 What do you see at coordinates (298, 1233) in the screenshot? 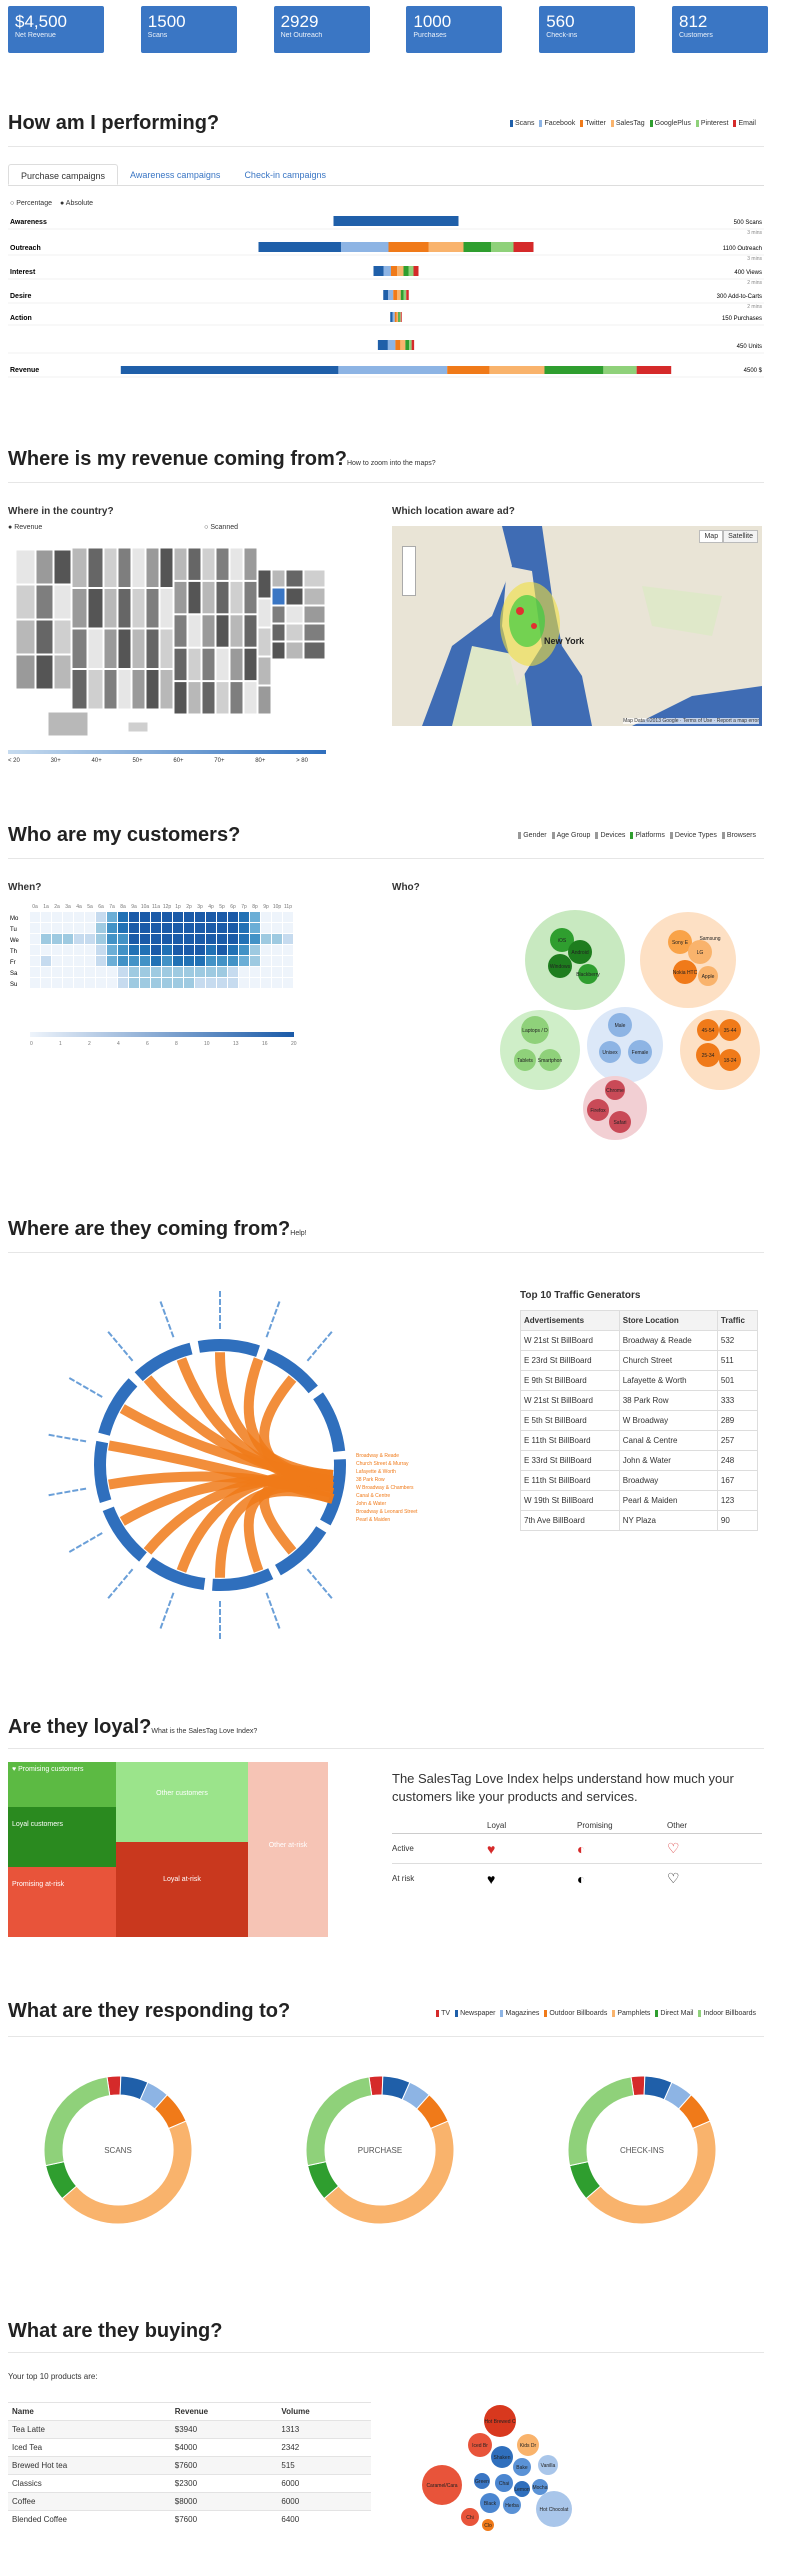
I see `traffic-help-link: Help!` at bounding box center [298, 1233].